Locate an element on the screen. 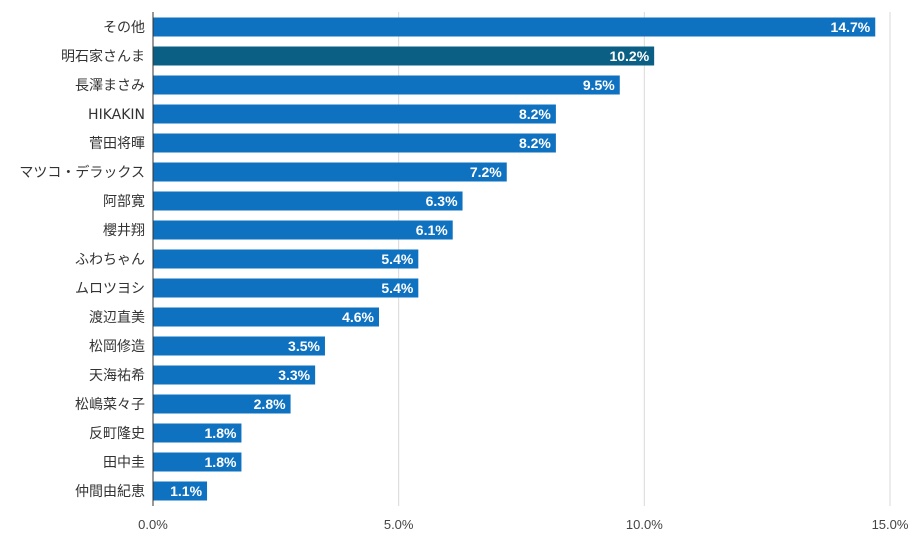  data-label: 6.3% is located at coordinates (442, 201).